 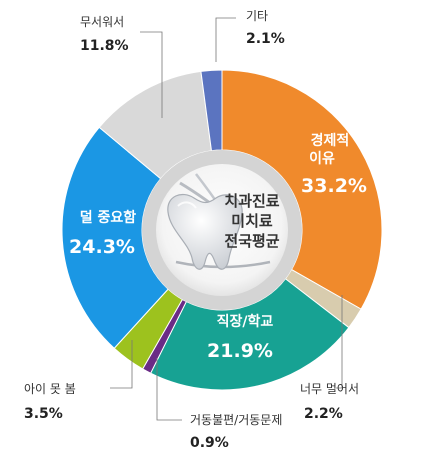 I want to click on slice-value-childcare: 3.5%, so click(x=43, y=414).